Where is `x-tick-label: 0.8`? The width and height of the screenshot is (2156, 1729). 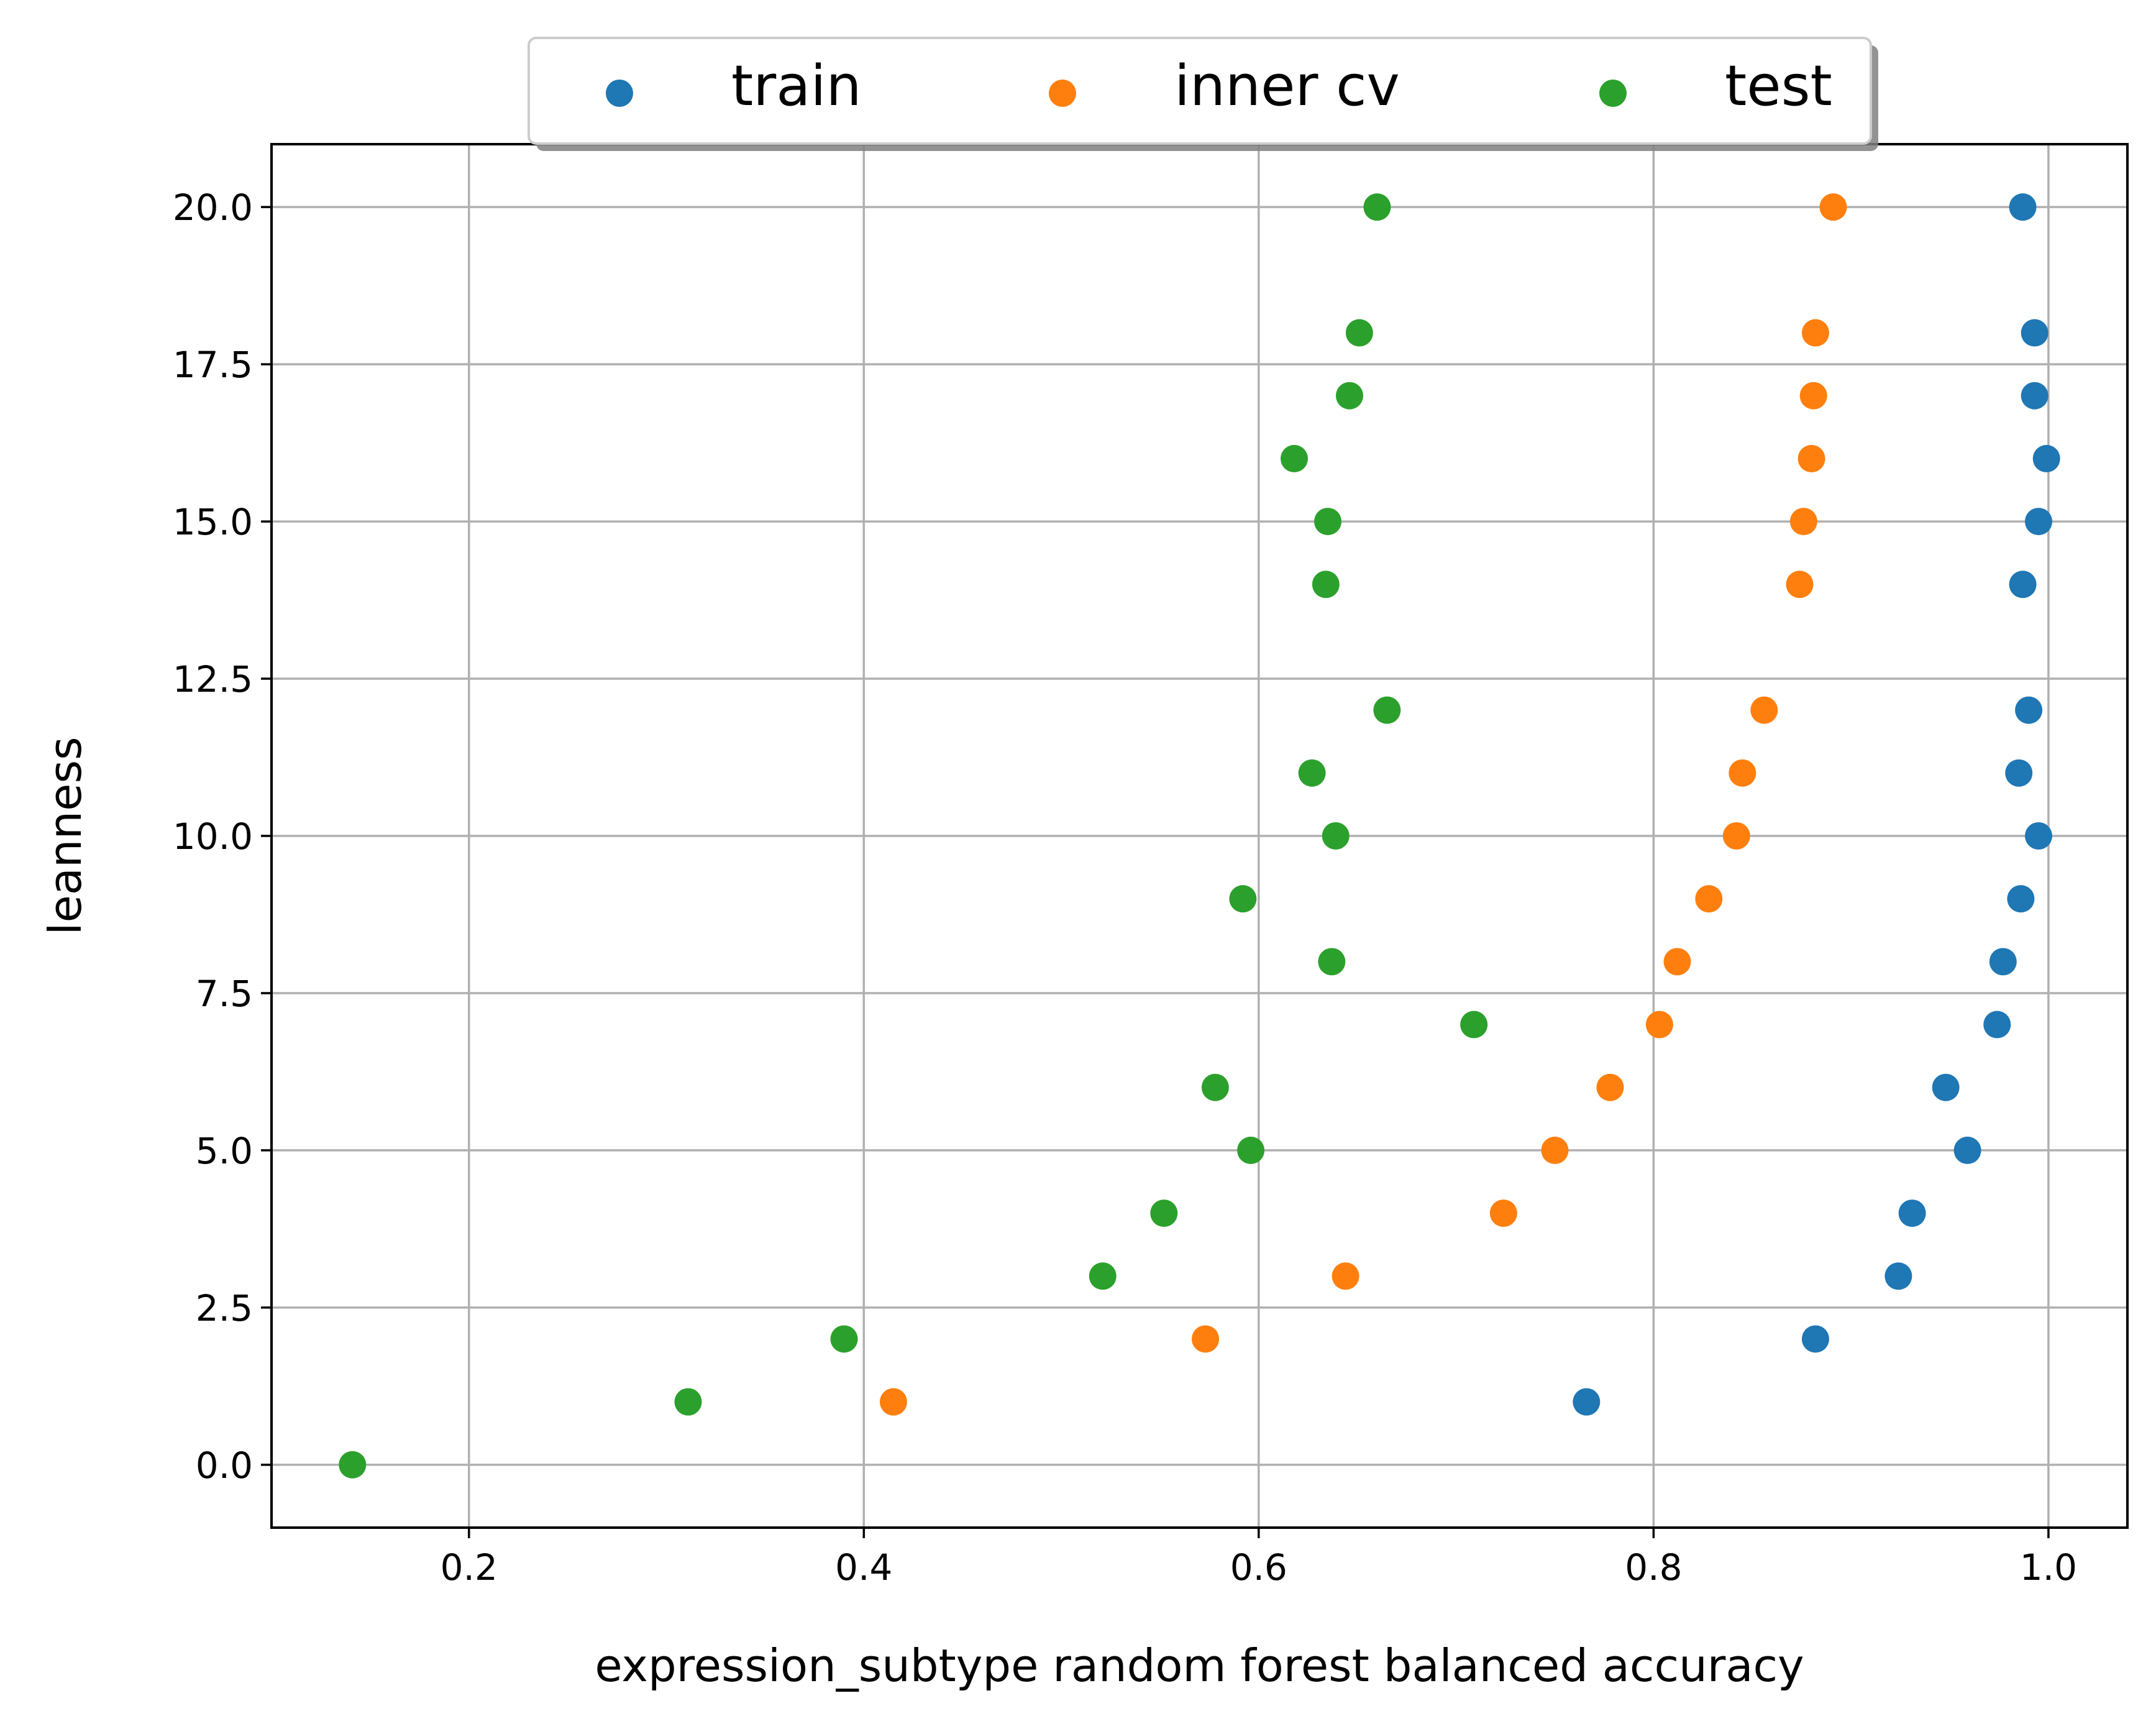
x-tick-label: 0.8 is located at coordinates (1653, 1568).